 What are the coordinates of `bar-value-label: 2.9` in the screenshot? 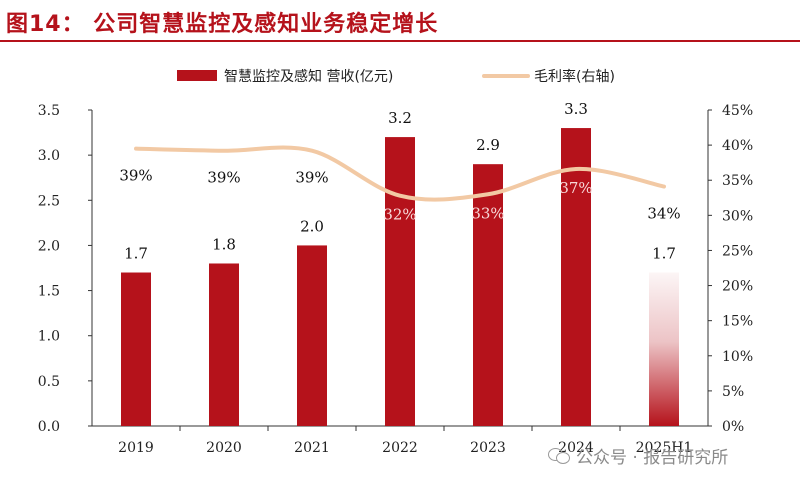 It's located at (488, 145).